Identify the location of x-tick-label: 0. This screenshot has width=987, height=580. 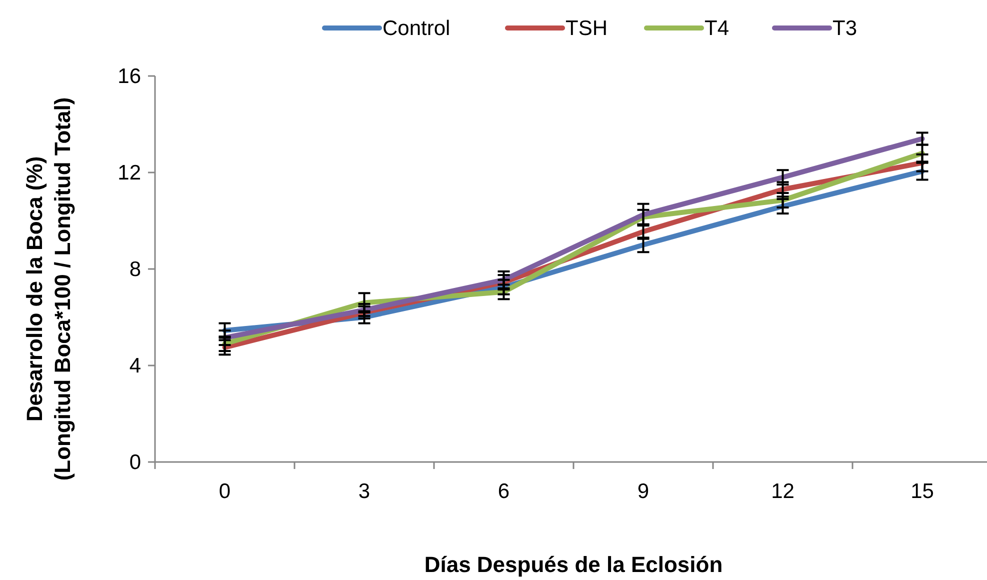
(224, 491).